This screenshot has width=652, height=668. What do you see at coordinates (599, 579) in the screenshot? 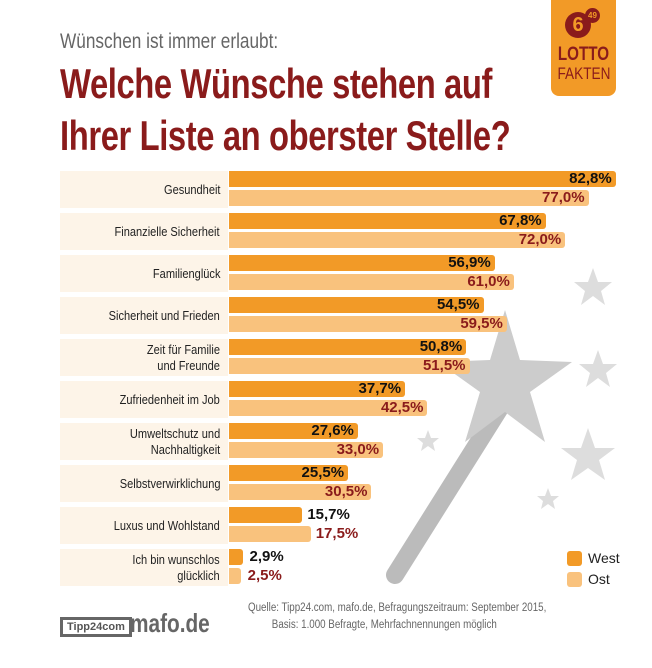
I see `legend-label-ost: Ost` at bounding box center [599, 579].